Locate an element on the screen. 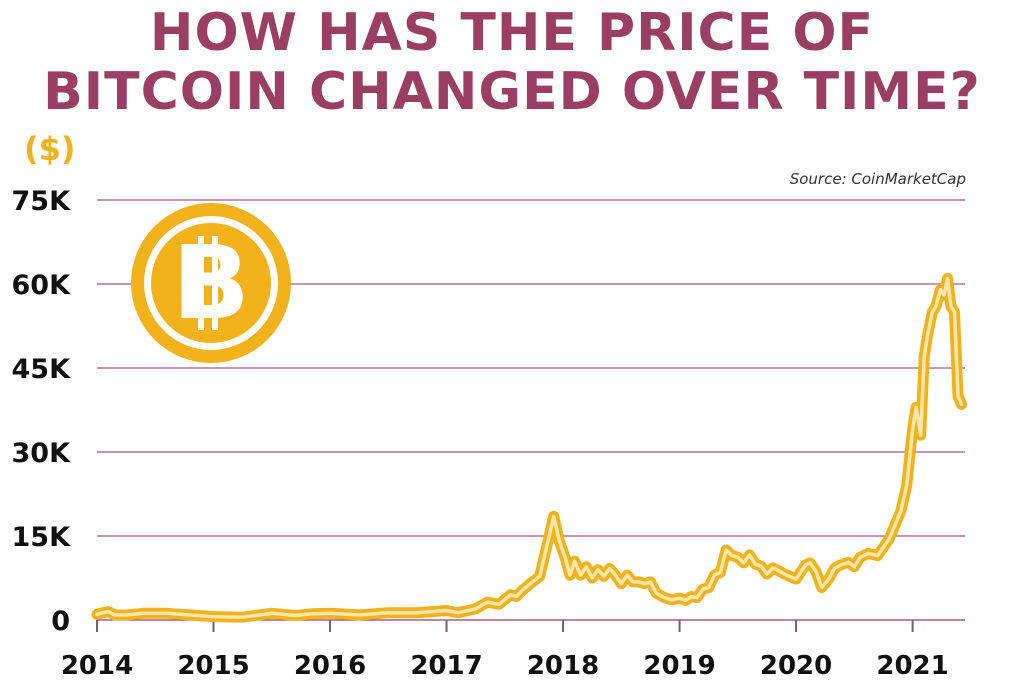  bitcoin-logo-icon: B is located at coordinates (211, 283).